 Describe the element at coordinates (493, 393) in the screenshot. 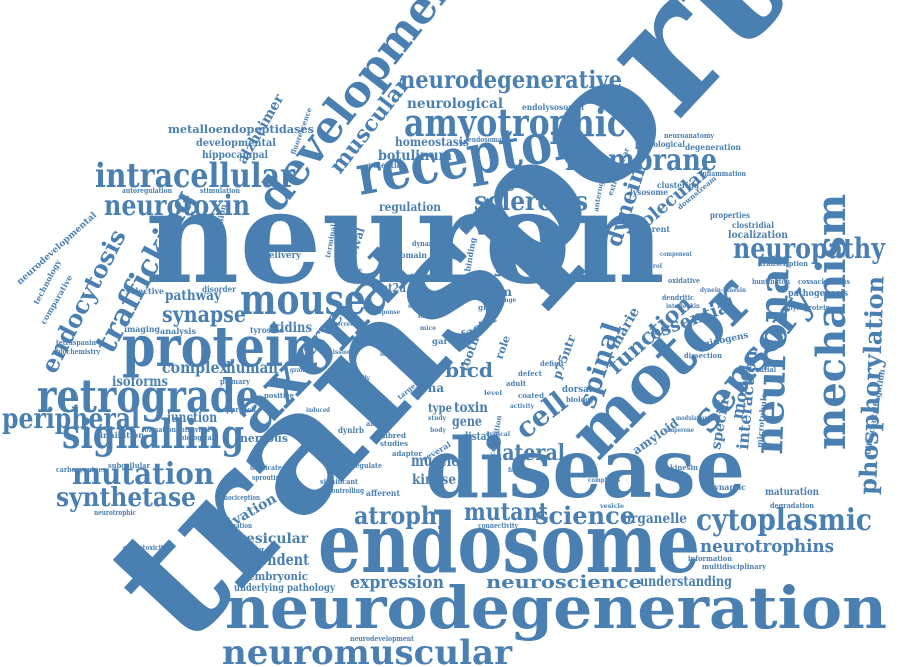

I see `word-level: level` at that location.